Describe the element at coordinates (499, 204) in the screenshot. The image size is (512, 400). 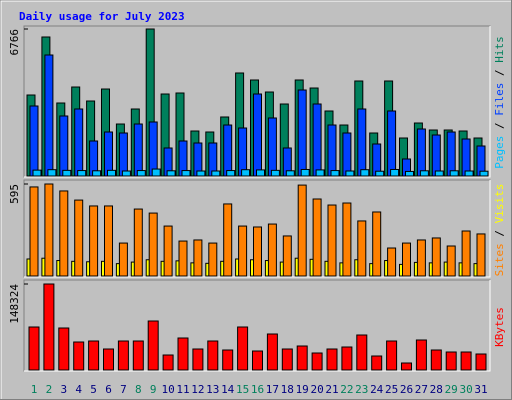
I see `legend-entry: Visits` at that location.